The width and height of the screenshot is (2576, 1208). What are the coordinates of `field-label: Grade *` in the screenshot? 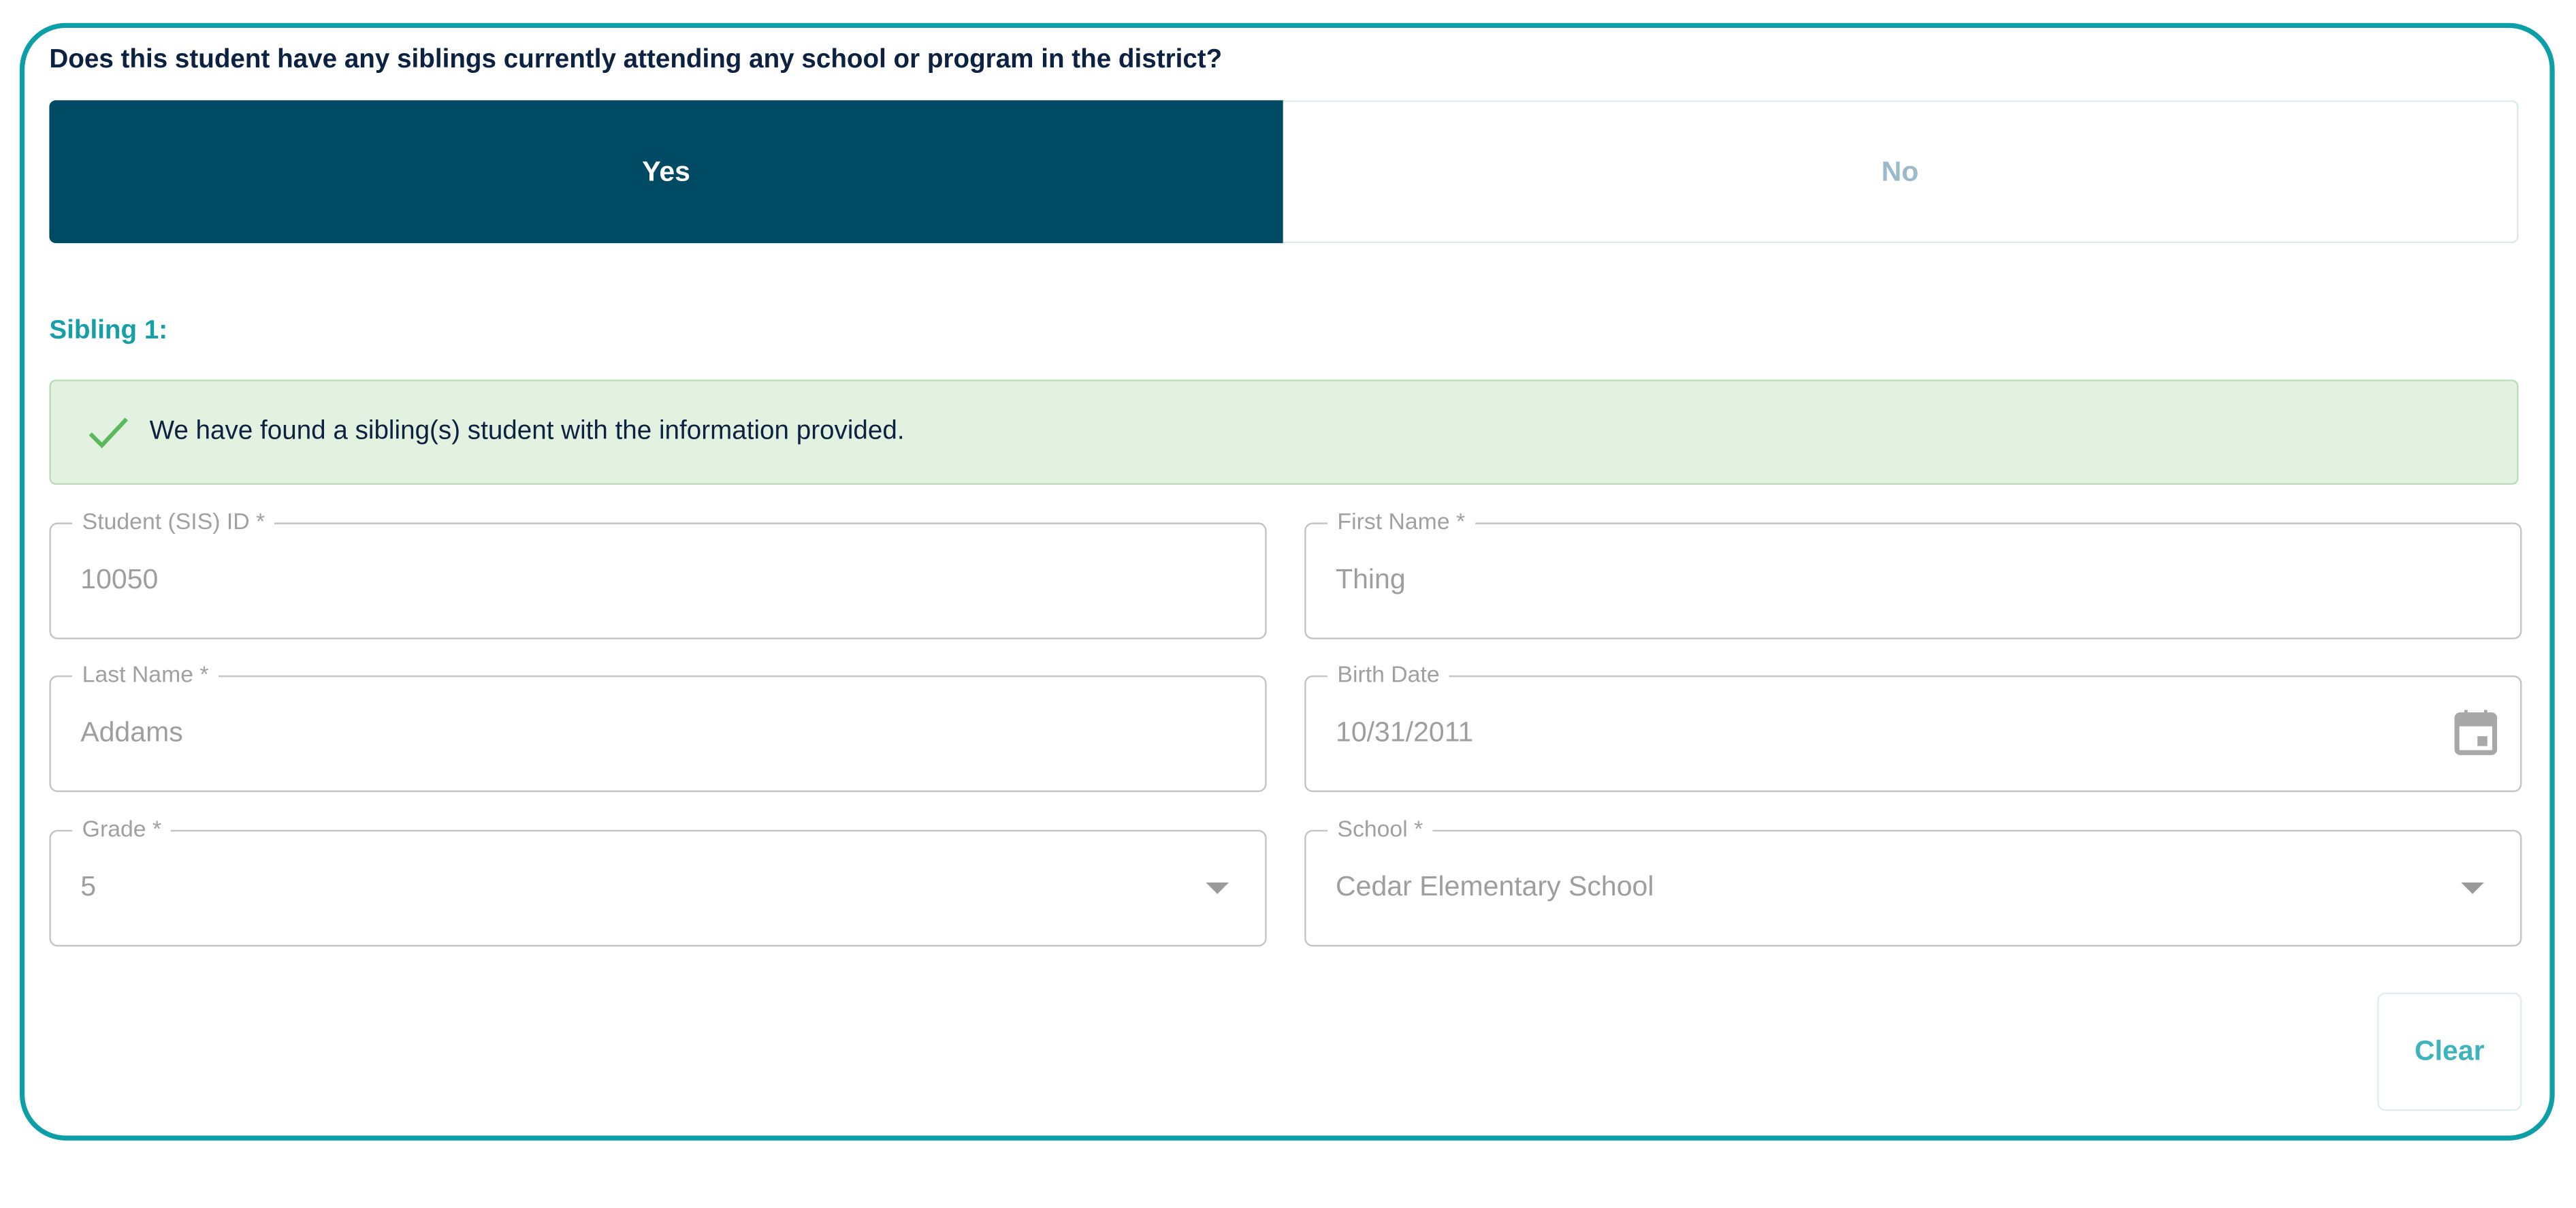 It's located at (122, 828).